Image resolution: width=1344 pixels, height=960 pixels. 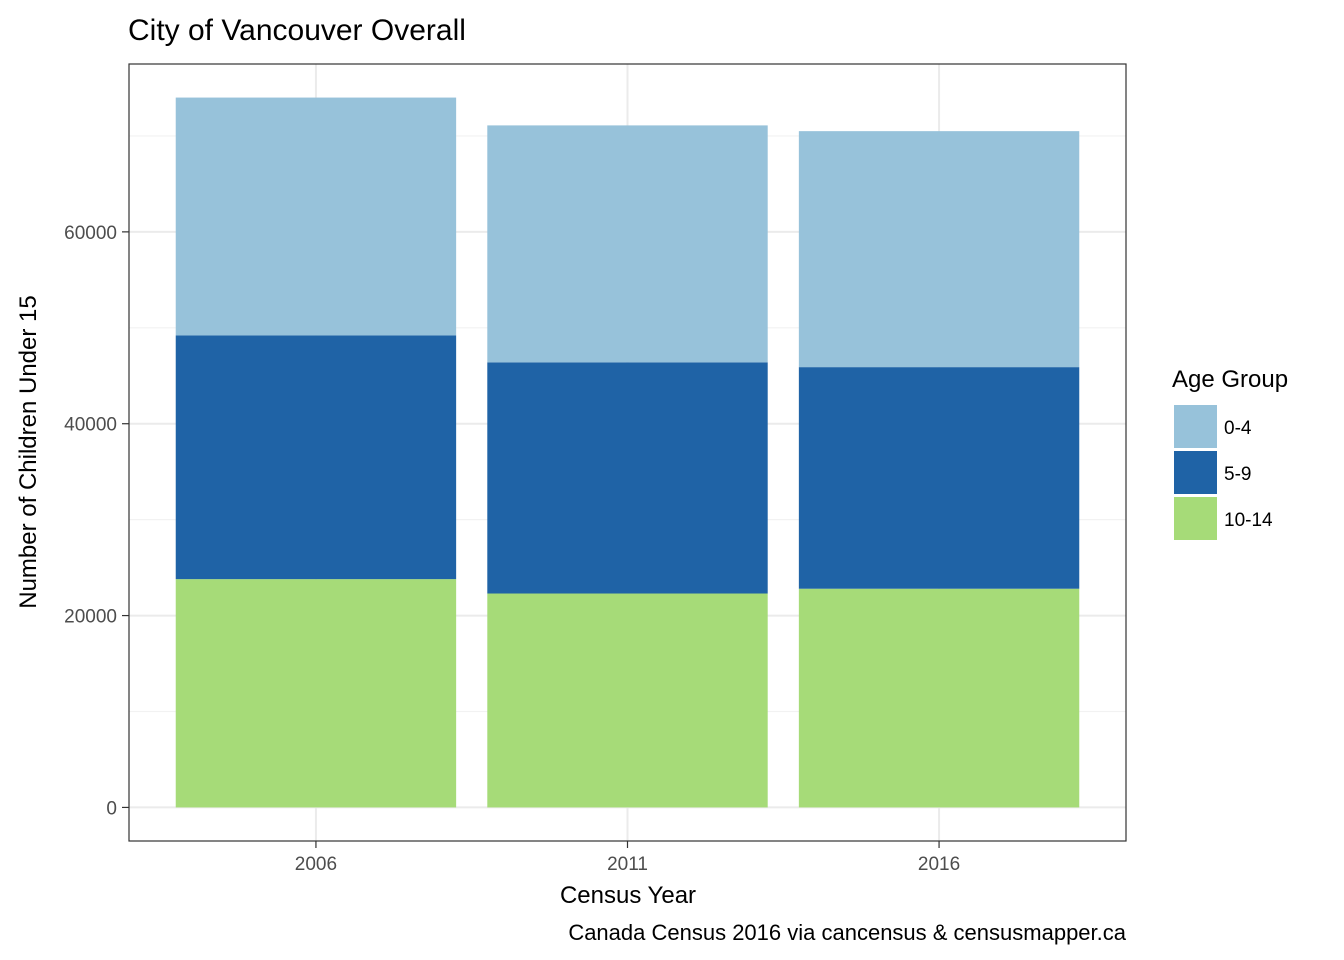 I want to click on legend-label: 0-4, so click(x=1238, y=428).